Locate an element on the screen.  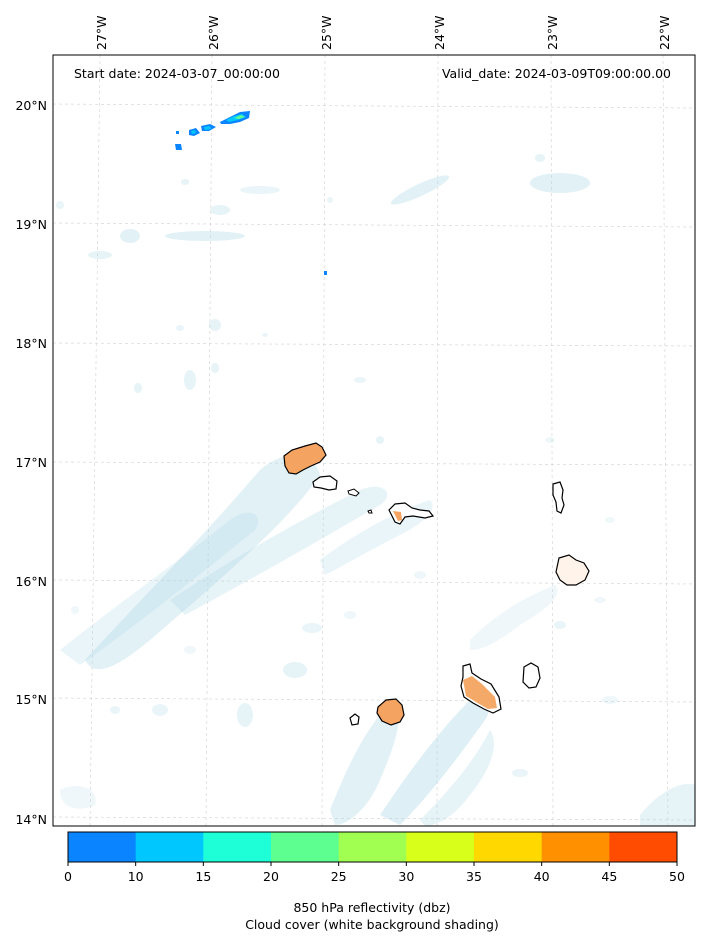
reflectivity-echoes is located at coordinates (251, 193).